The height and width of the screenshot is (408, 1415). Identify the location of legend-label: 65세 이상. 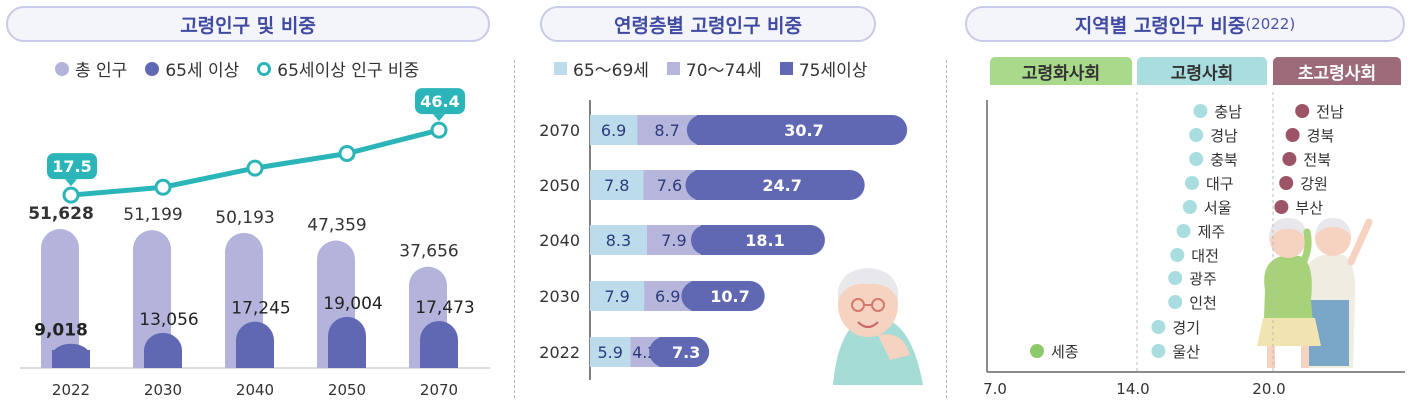
(202, 71).